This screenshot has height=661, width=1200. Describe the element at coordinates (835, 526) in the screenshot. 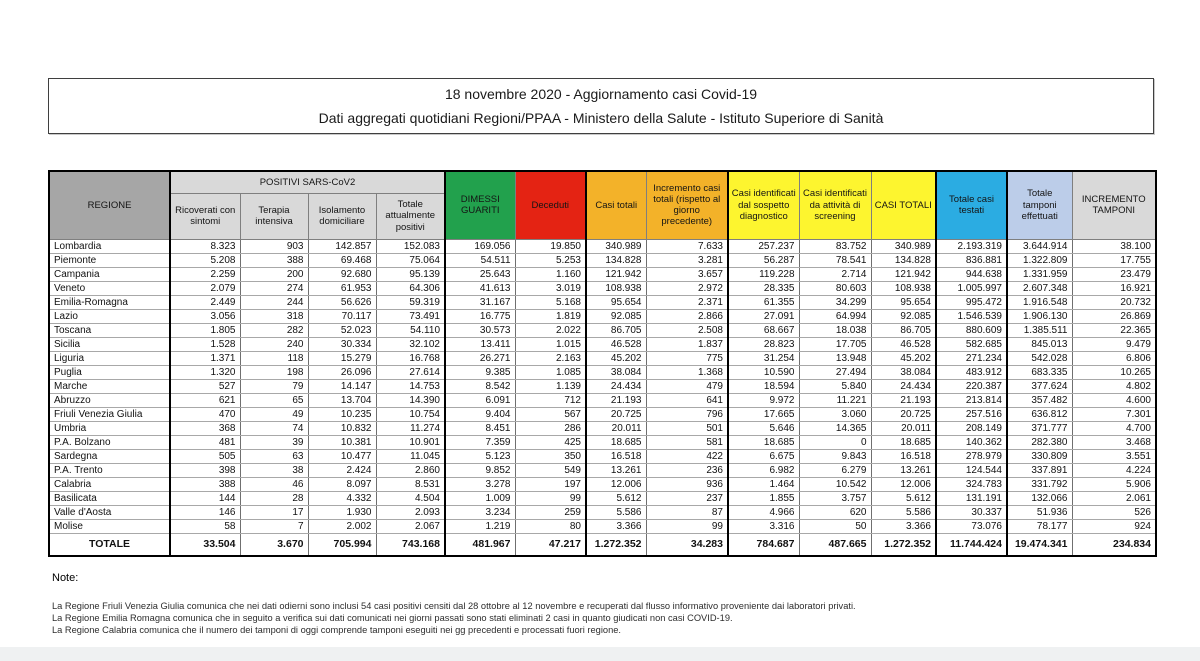

I see `cell: 50` at that location.